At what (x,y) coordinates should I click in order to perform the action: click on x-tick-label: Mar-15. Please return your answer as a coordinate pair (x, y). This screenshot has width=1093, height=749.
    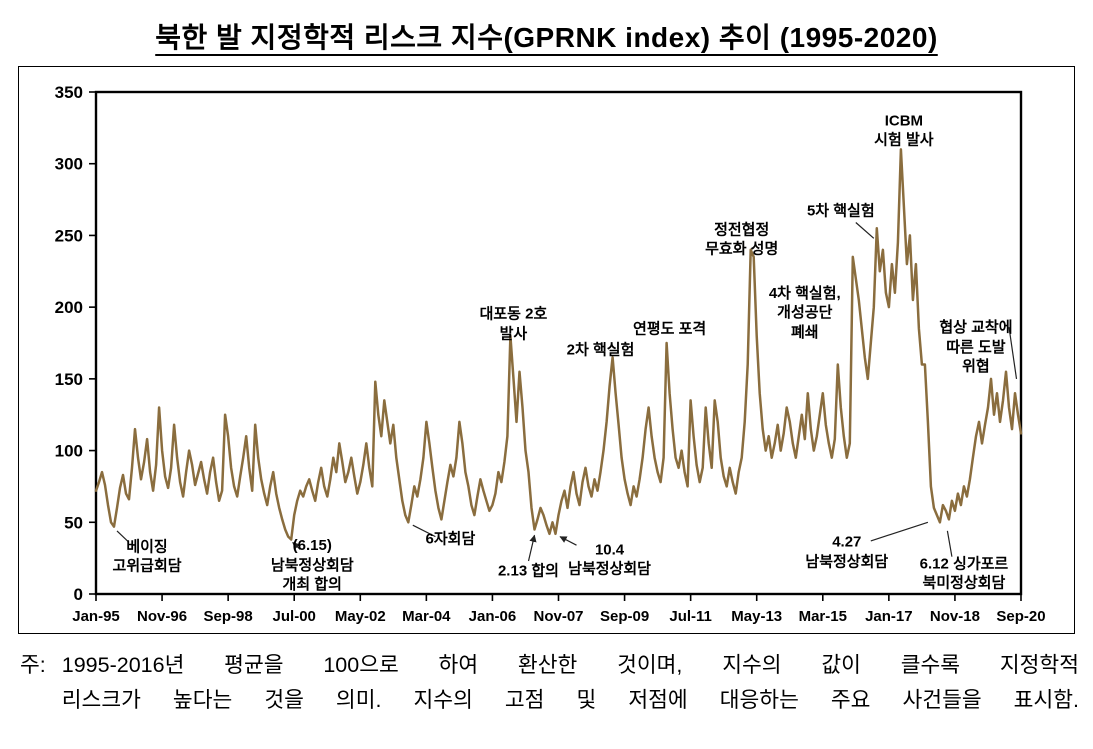
    Looking at the image, I should click on (823, 616).